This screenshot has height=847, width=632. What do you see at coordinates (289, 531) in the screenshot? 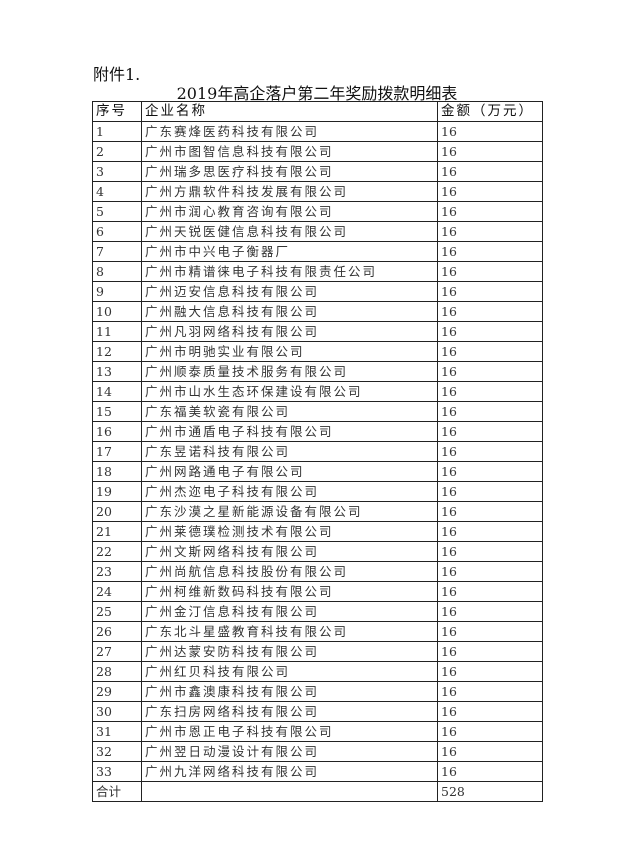
I see `row-company-name: 广州莱德璞检测技术有限公司` at bounding box center [289, 531].